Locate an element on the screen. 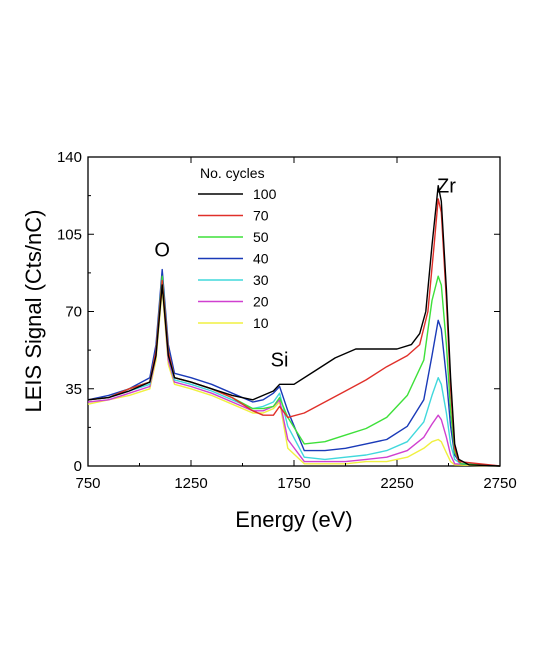 This screenshot has height=660, width=547. y-tick-label: 140 is located at coordinates (69, 157).